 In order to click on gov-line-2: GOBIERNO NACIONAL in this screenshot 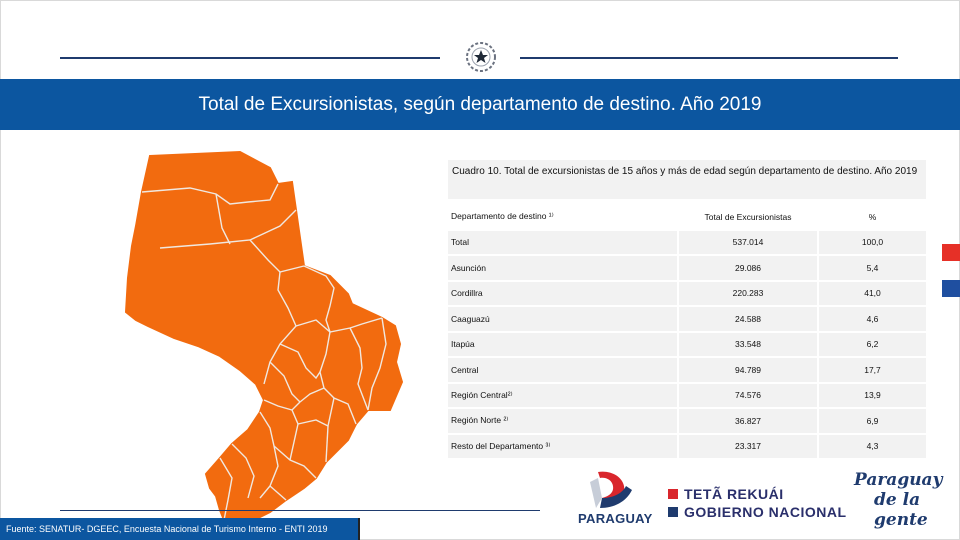, I will do `click(757, 512)`.